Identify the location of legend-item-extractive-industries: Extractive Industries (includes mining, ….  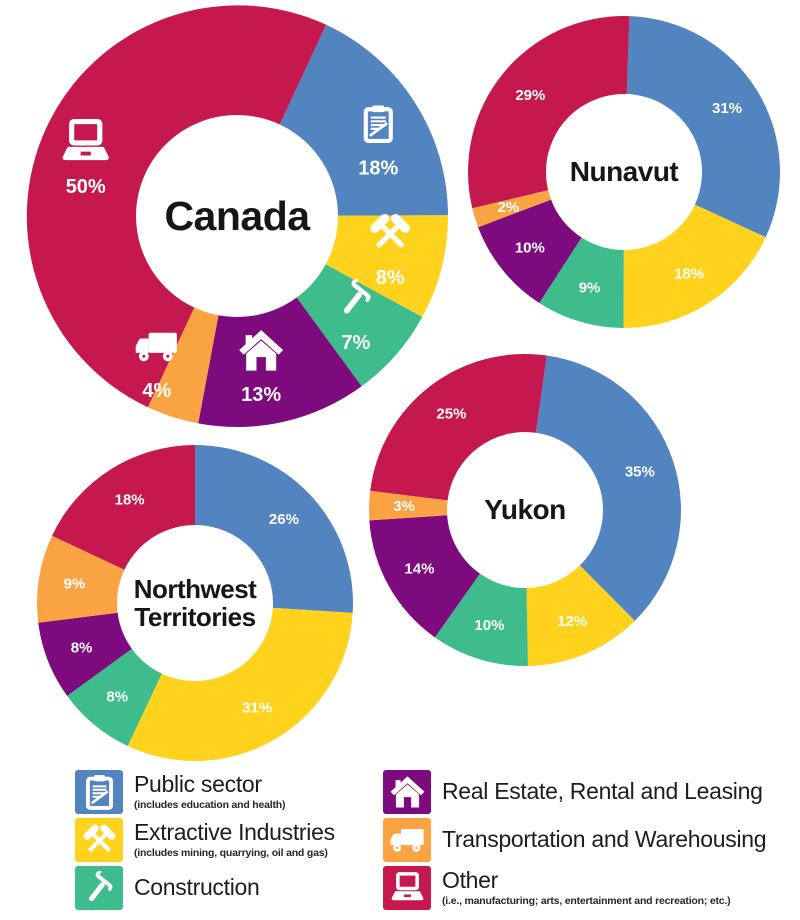
(205, 840).